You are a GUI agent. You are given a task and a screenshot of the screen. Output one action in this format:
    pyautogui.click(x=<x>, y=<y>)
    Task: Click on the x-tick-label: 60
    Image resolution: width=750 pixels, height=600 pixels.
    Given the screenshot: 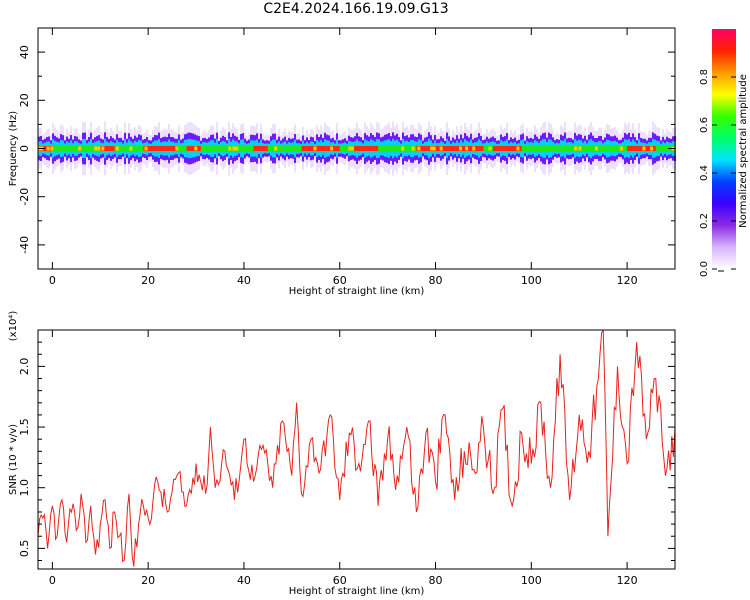 What is the action you would take?
    pyautogui.click(x=340, y=580)
    